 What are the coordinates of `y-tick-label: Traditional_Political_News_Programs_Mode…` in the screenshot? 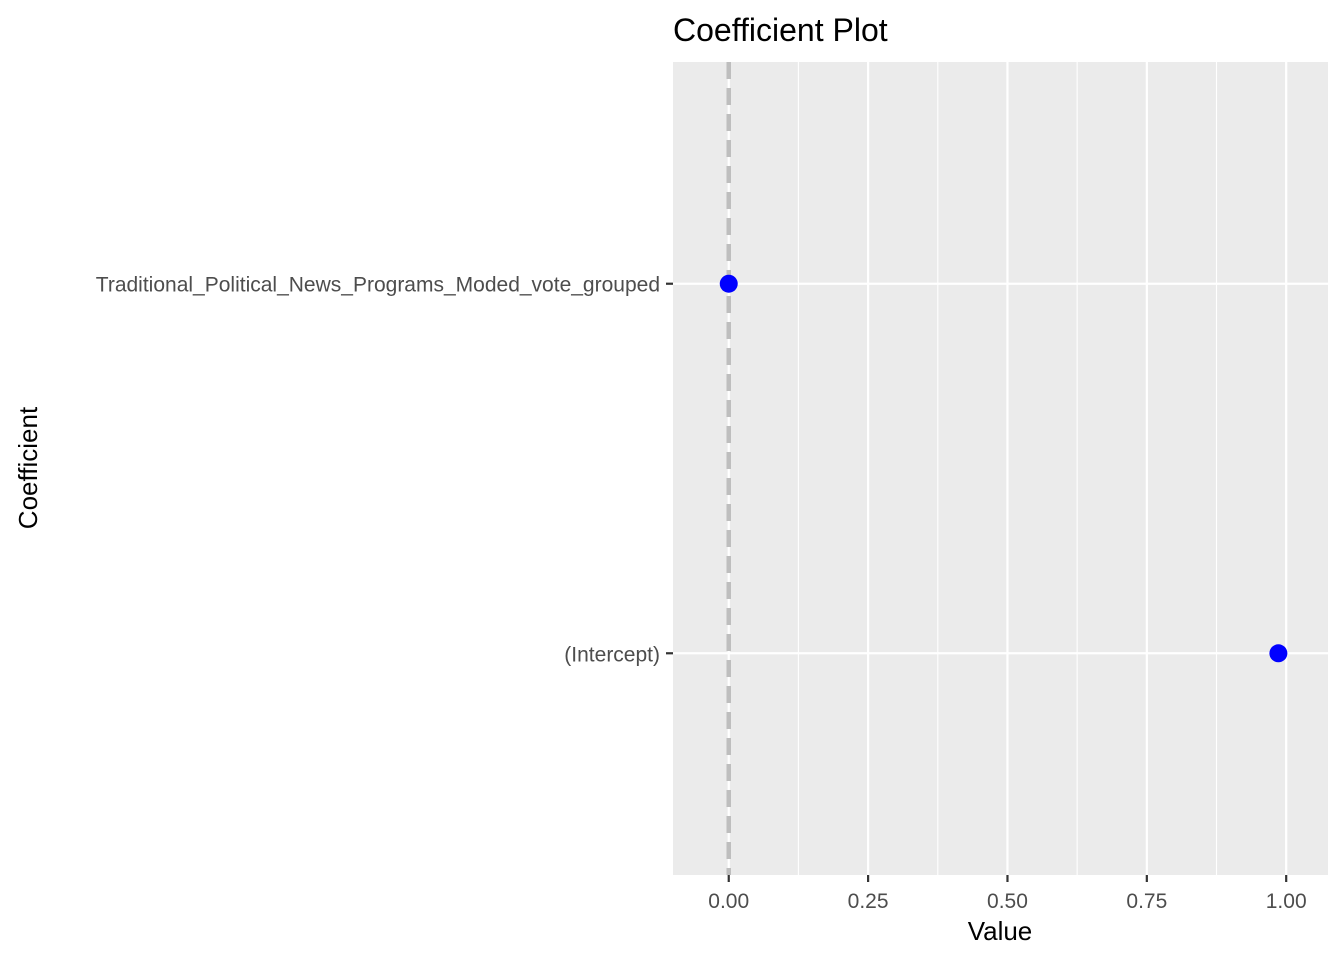 It's located at (378, 285).